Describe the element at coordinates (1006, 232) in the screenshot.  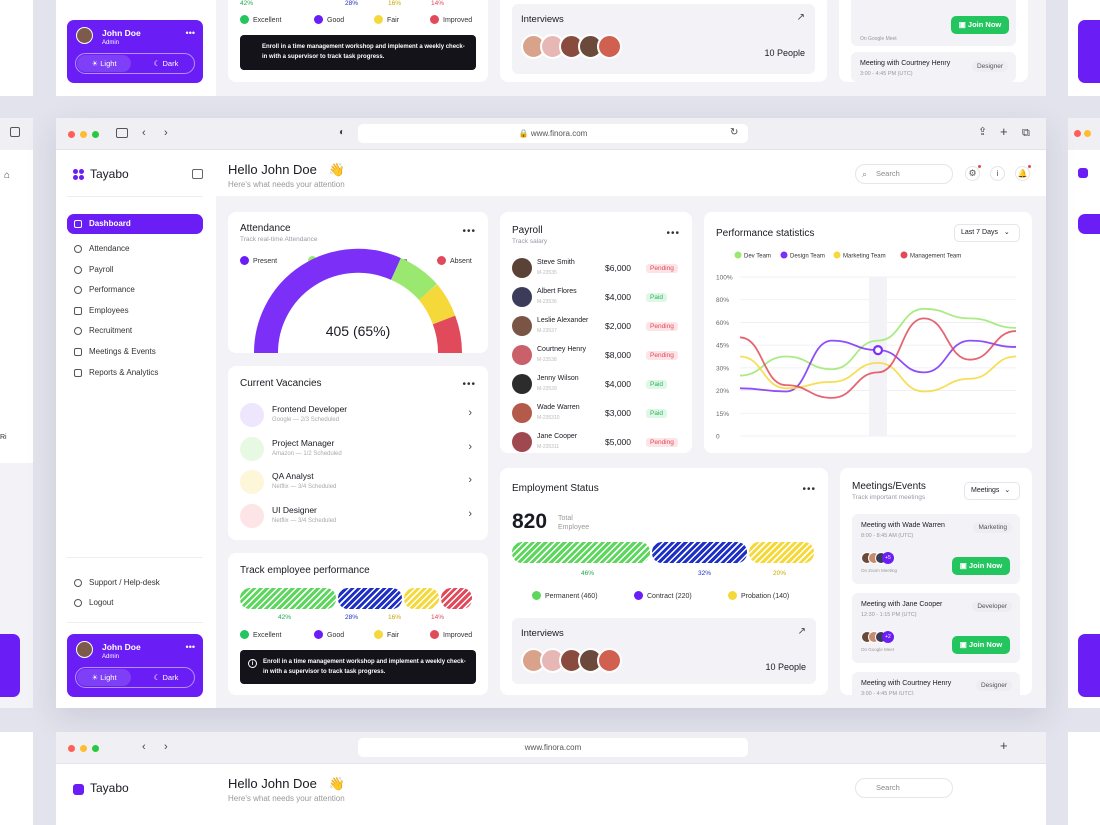
I see `chevron-down-icon: ⌄` at that location.